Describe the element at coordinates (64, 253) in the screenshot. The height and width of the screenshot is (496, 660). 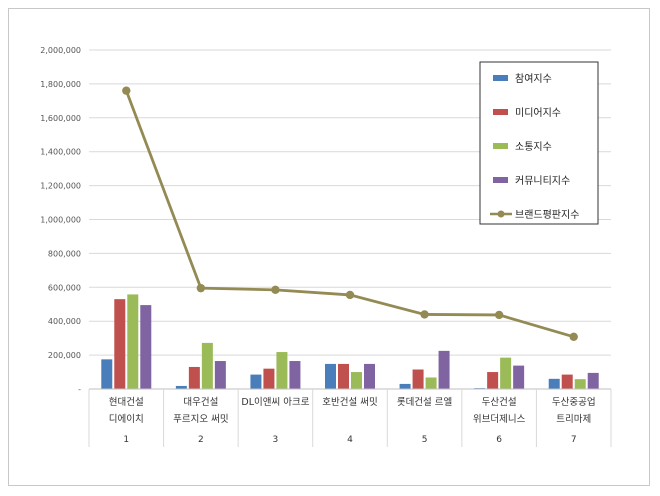
I see `y-tick-label: 800,000` at that location.